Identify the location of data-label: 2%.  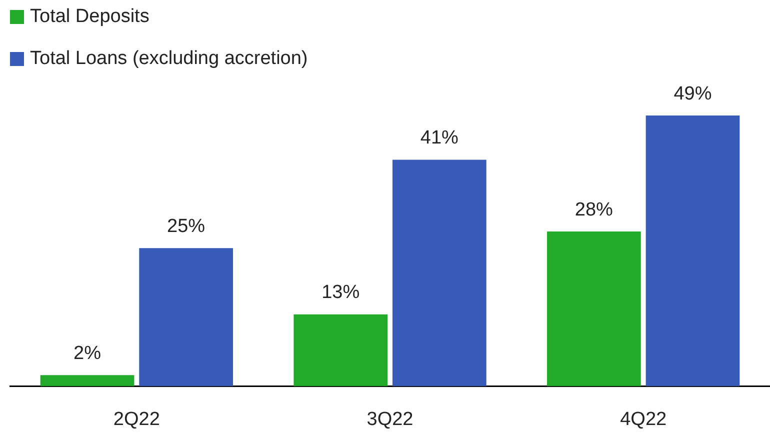
(88, 353).